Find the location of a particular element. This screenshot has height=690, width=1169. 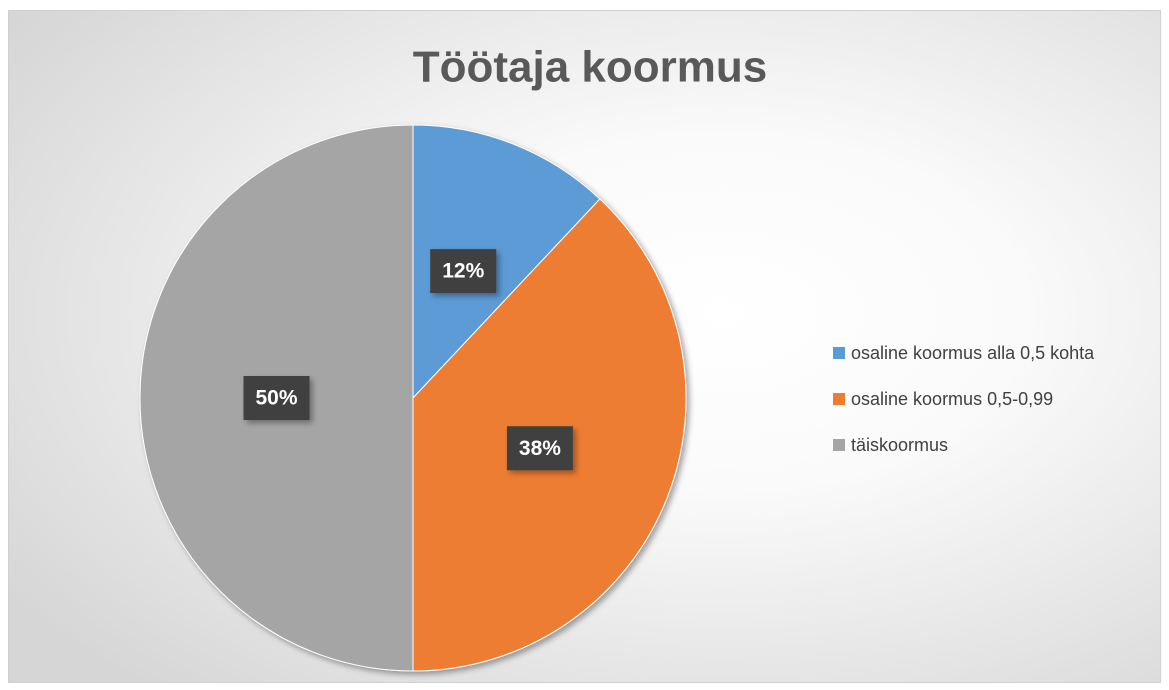

chart-title: Töötaja koormus is located at coordinates (590, 67).